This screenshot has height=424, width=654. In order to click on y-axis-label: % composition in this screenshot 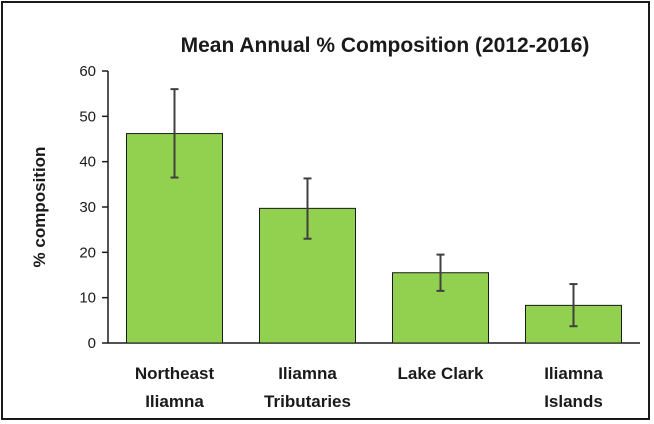, I will do `click(39, 207)`.